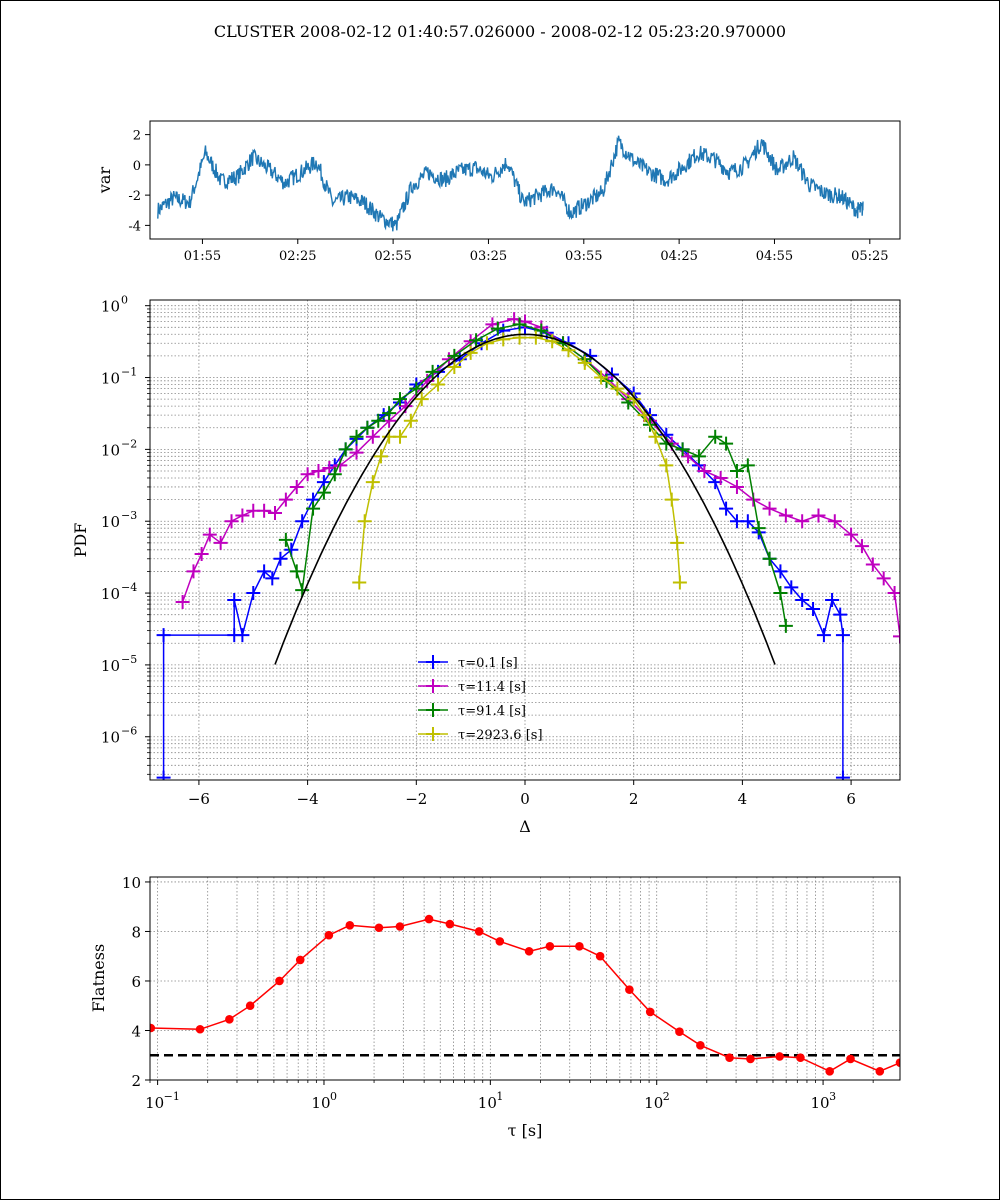 The height and width of the screenshot is (1200, 1000). I want to click on pdf-x-tick-label: −6, so click(199, 799).